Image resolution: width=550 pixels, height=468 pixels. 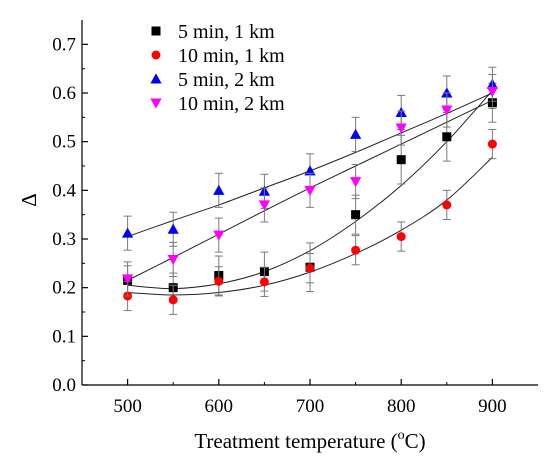 I want to click on x-tick-label: 600, so click(x=219, y=406).